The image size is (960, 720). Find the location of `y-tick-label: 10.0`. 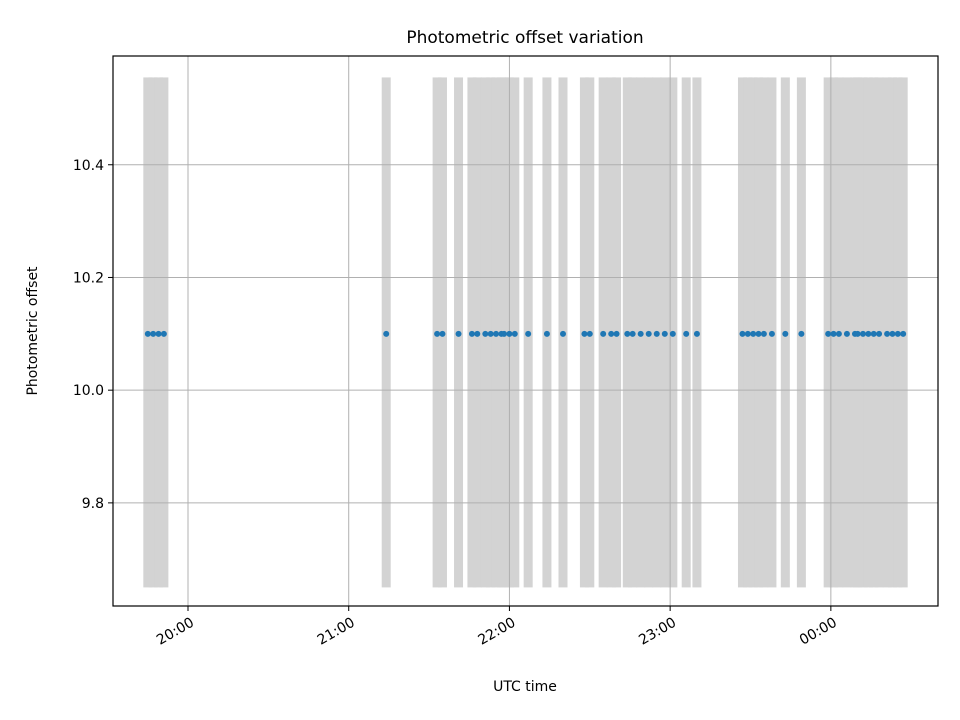

y-tick-label: 10.0 is located at coordinates (88, 391).